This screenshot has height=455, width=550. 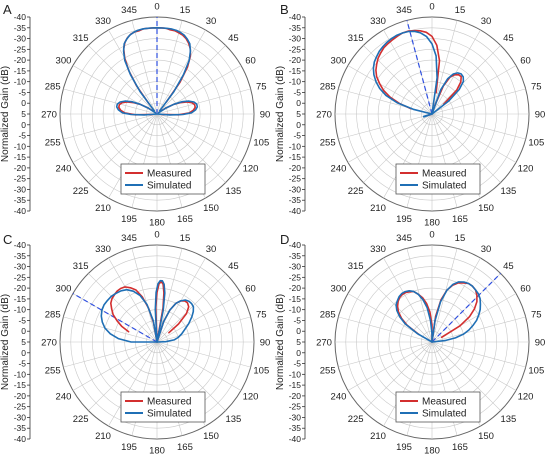 I want to click on panel-label: D, so click(x=284, y=239).